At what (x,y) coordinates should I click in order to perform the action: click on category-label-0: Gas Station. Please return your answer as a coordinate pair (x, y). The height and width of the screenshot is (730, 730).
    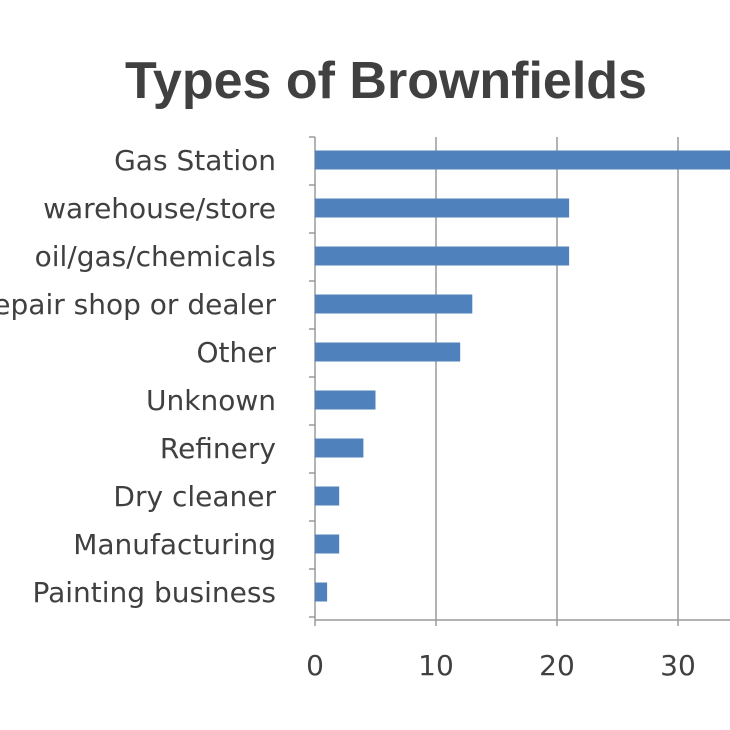
    Looking at the image, I should click on (195, 160).